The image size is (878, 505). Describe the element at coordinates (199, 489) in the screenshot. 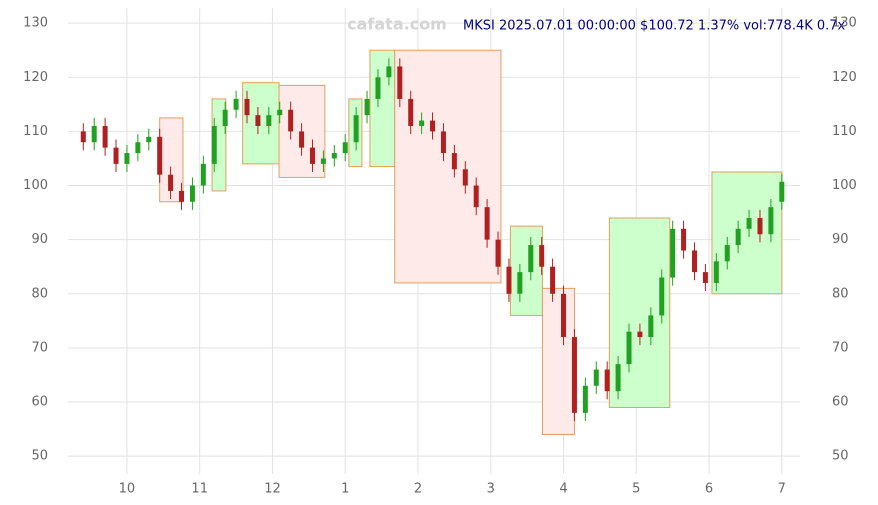

I see `x-tick-label: 11` at that location.